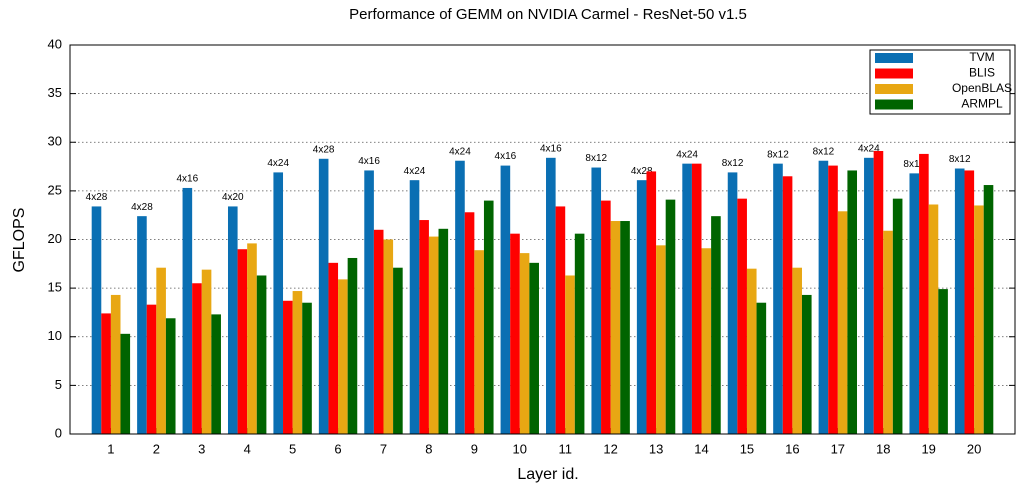 This screenshot has height=487, width=1028. What do you see at coordinates (883, 448) in the screenshot?
I see `x-tick-label: 18` at bounding box center [883, 448].